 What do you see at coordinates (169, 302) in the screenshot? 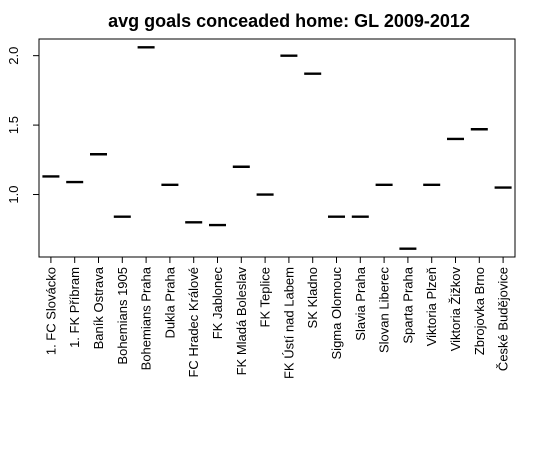
I see `x-category-label: Dukla Praha` at bounding box center [169, 302].